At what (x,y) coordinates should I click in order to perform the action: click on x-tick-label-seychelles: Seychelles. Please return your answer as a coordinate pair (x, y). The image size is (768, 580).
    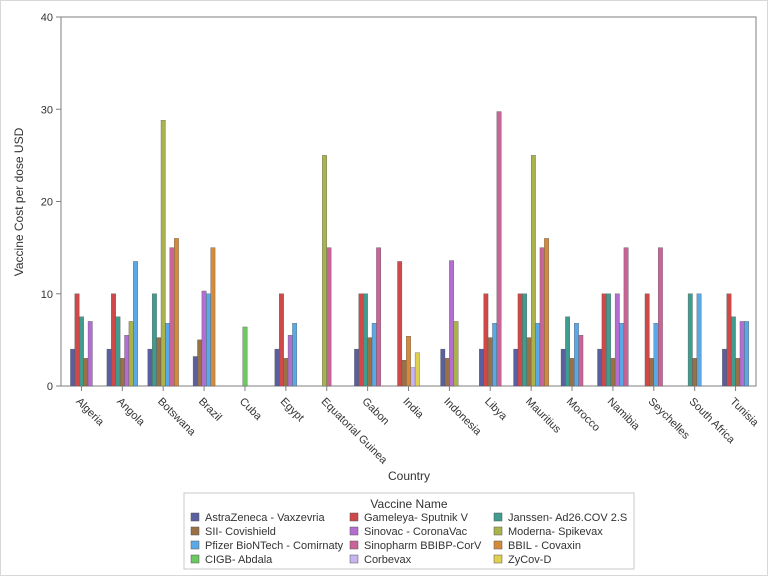
    Looking at the image, I should click on (669, 419).